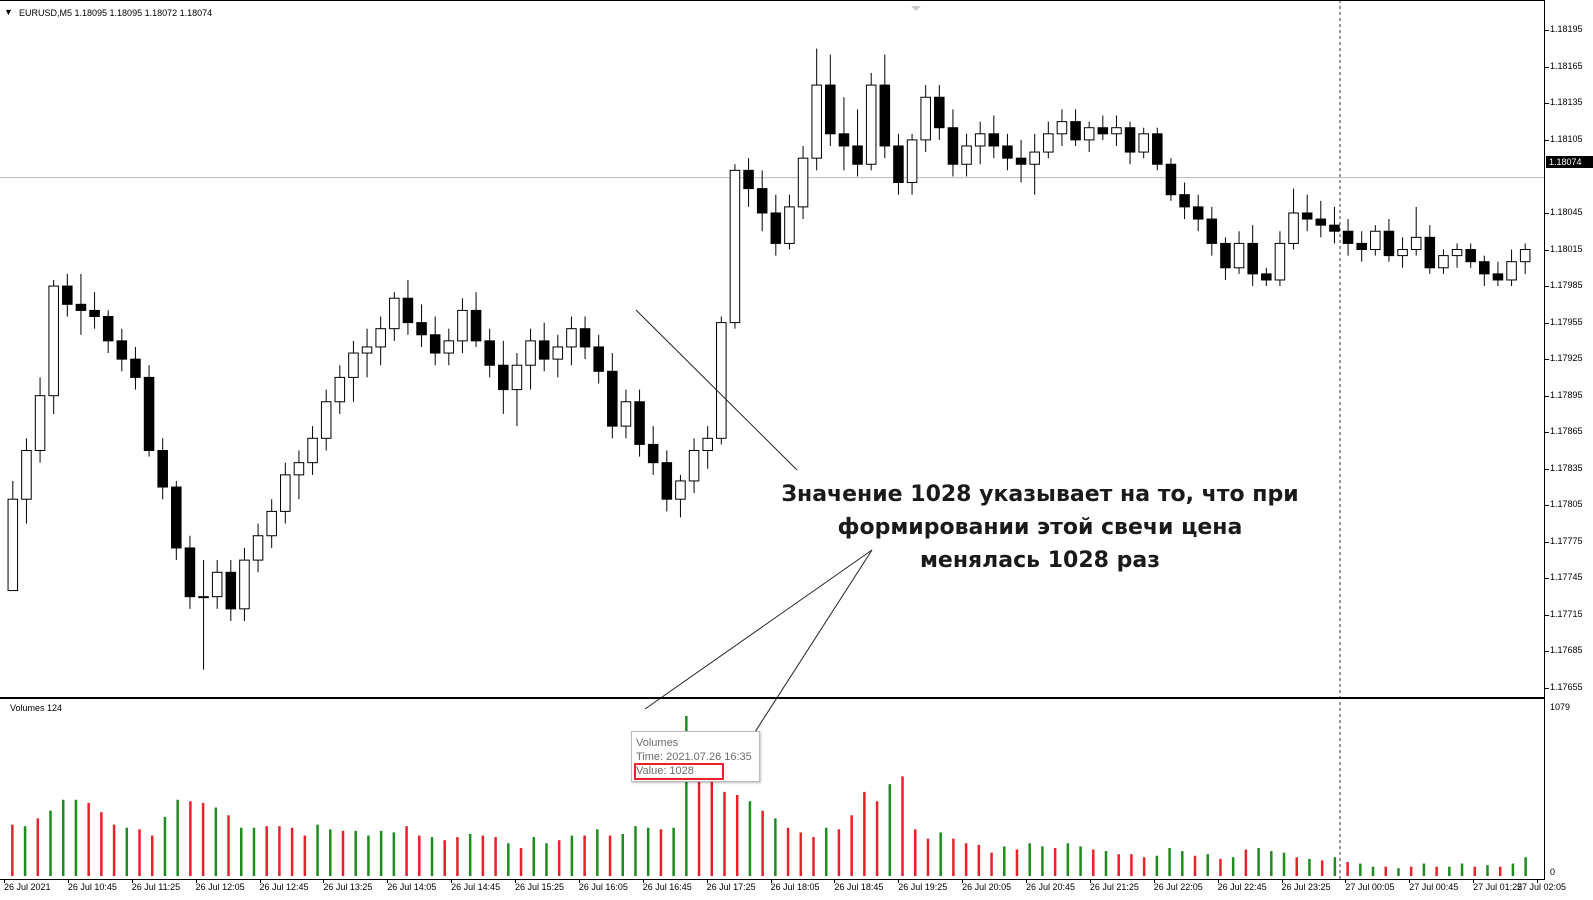 The width and height of the screenshot is (1593, 900). What do you see at coordinates (1566, 394) in the screenshot?
I see `price-axis-label: 1.17895` at bounding box center [1566, 394].